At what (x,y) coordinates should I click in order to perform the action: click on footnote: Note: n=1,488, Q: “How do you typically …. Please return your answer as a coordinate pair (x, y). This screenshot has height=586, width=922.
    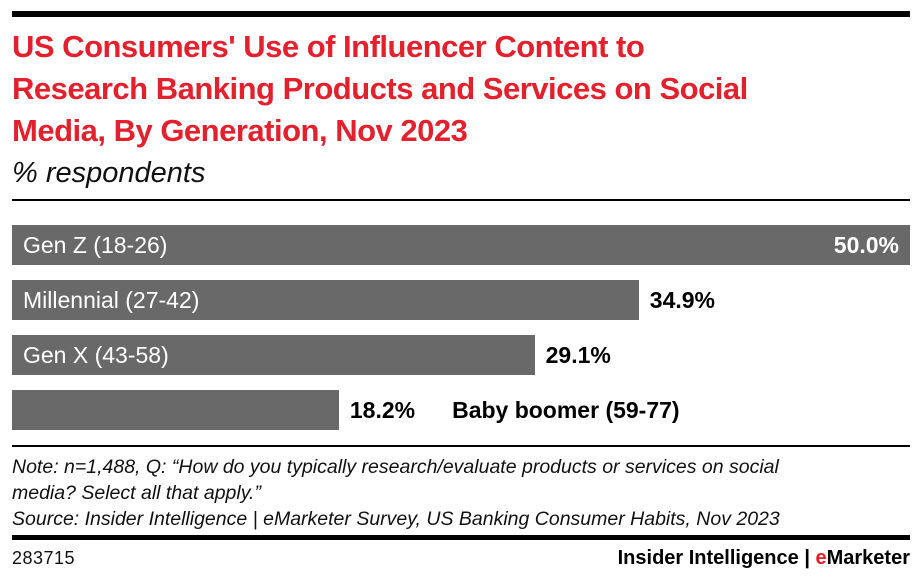
    Looking at the image, I should click on (461, 493).